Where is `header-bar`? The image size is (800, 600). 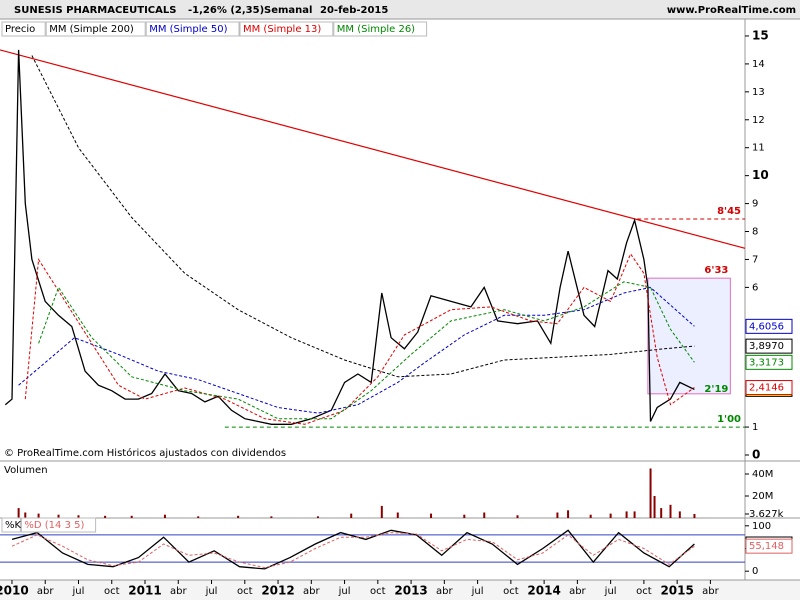 header-bar is located at coordinates (400, 9).